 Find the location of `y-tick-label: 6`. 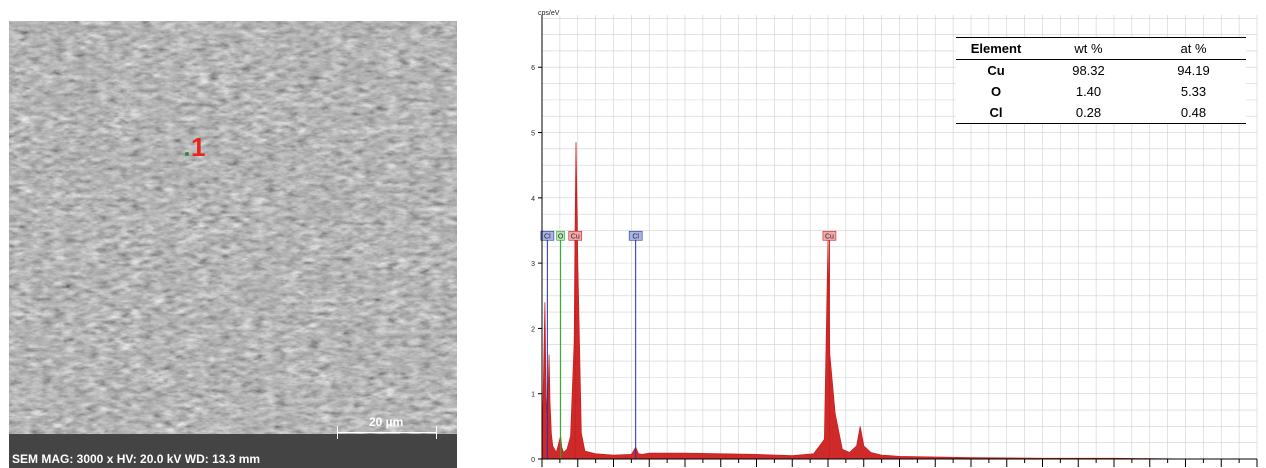

y-tick-label: 6 is located at coordinates (533, 68).